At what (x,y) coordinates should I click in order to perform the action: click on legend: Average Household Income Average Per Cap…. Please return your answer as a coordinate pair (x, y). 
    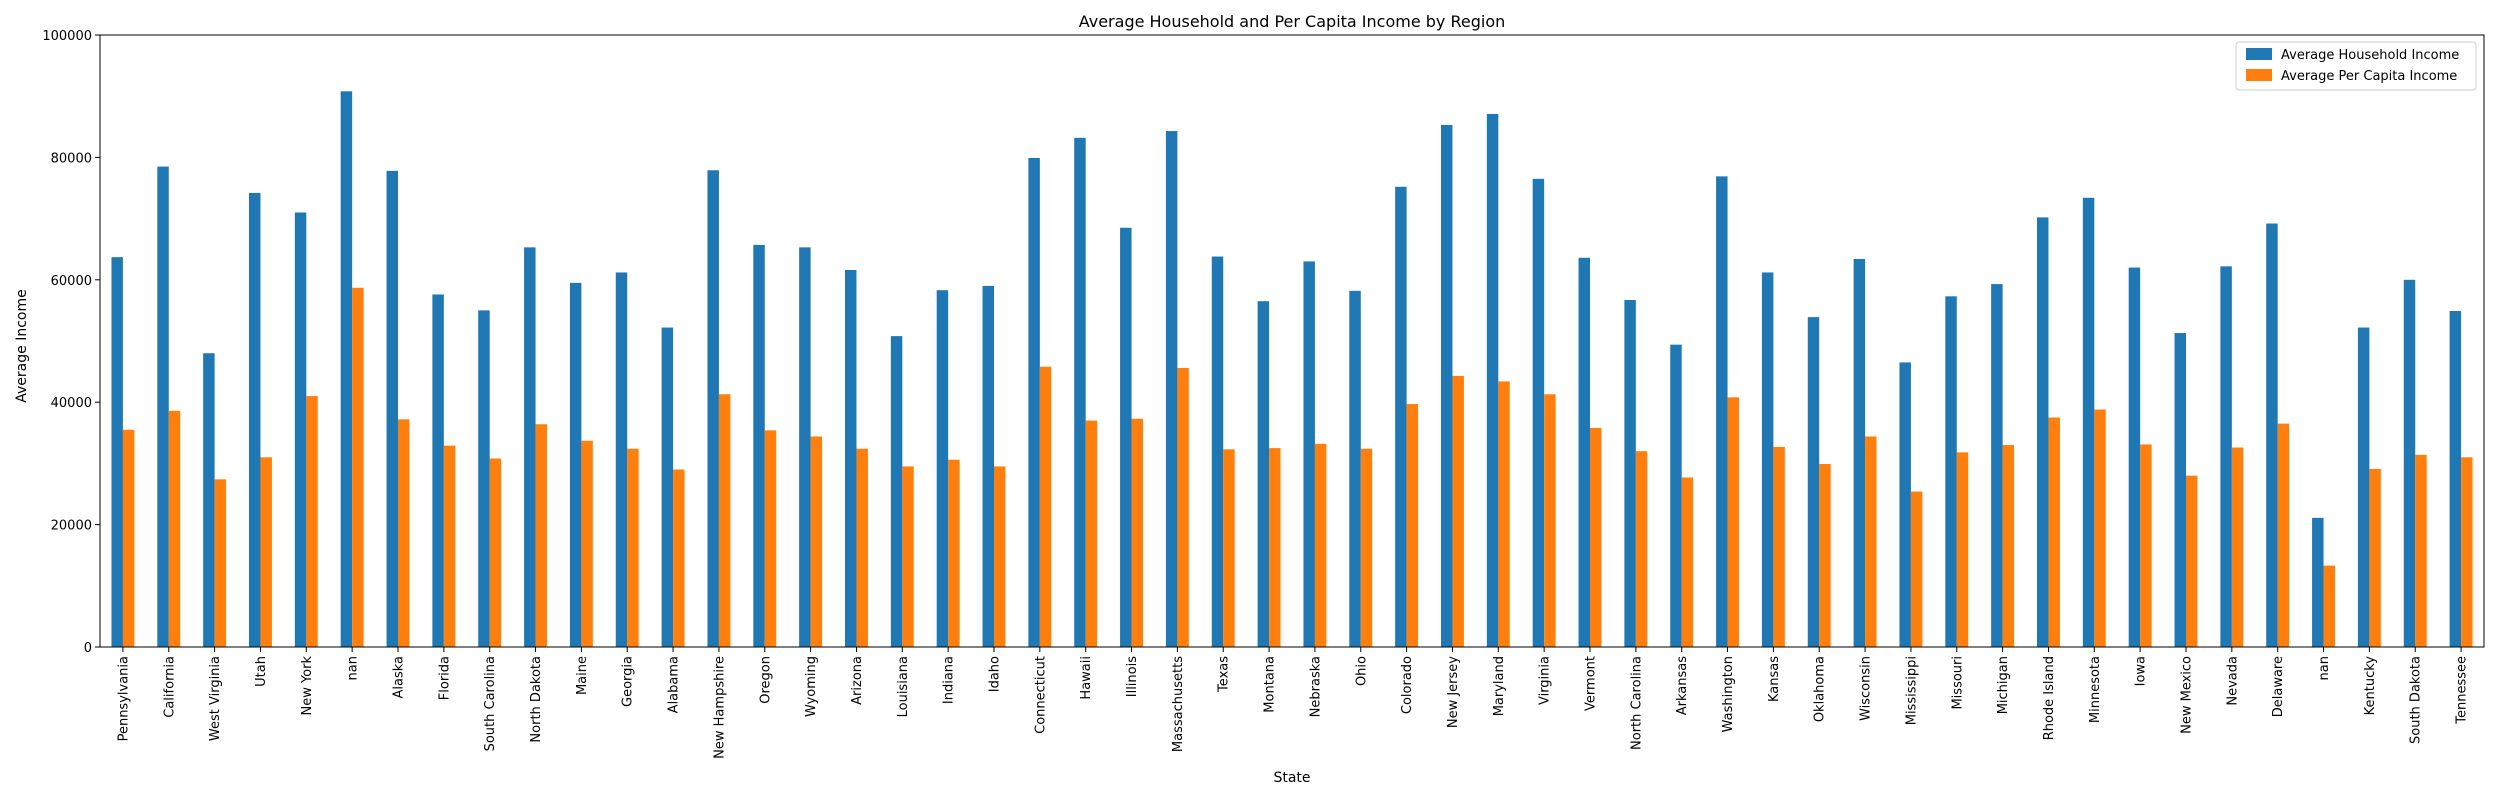
    Looking at the image, I should click on (2356, 66).